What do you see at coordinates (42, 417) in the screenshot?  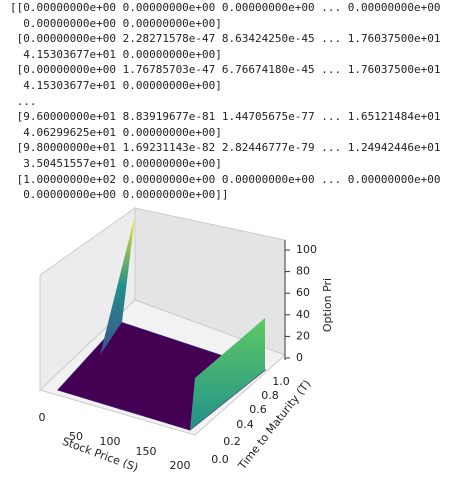 I see `x-tick-label: 0` at bounding box center [42, 417].